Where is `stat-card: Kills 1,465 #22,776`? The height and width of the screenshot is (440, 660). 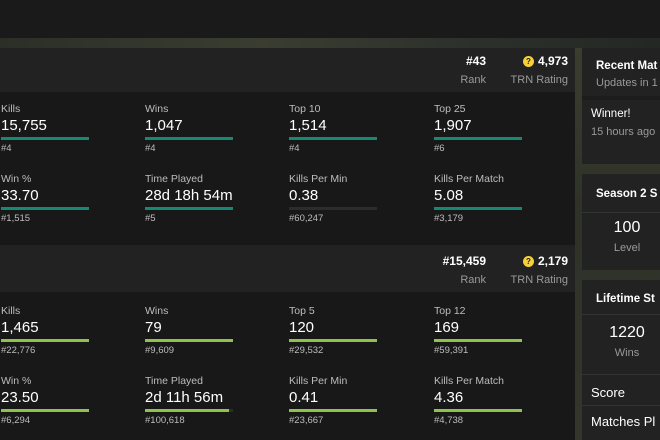 stat-card: Kills 1,465 #22,776 is located at coordinates (71, 330).